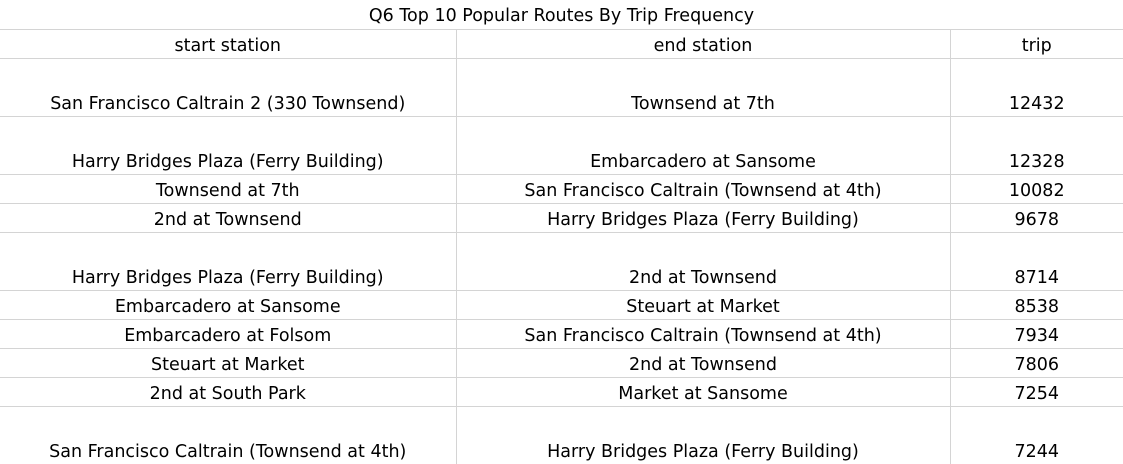 This screenshot has height=464, width=1123. I want to click on start-station-cell: Steuart at Market, so click(228, 363).